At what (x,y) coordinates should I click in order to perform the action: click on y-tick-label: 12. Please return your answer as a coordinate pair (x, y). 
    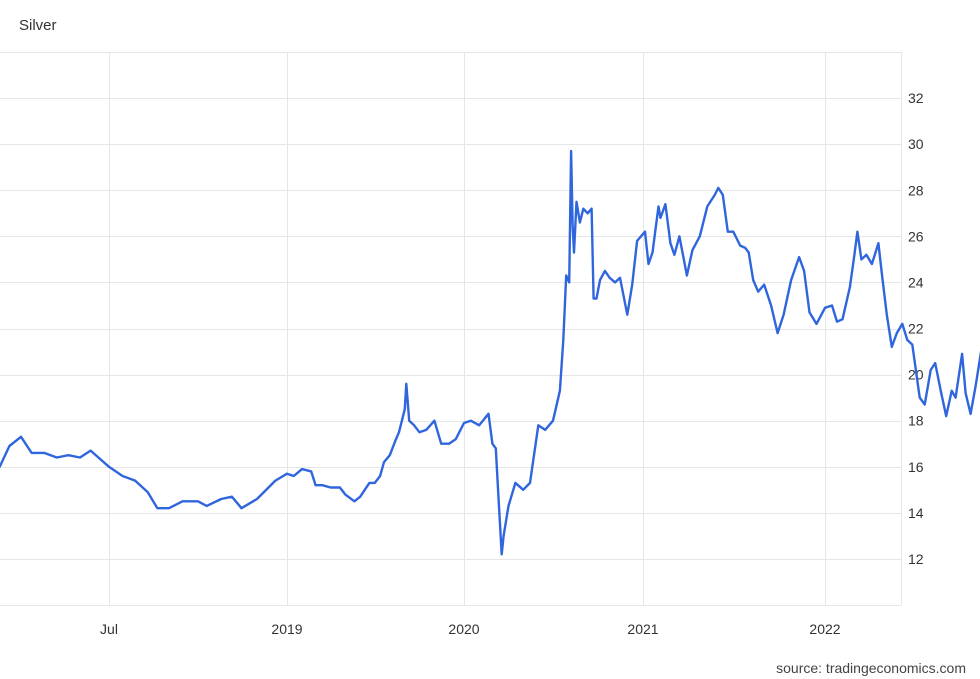
    Looking at the image, I should click on (916, 559).